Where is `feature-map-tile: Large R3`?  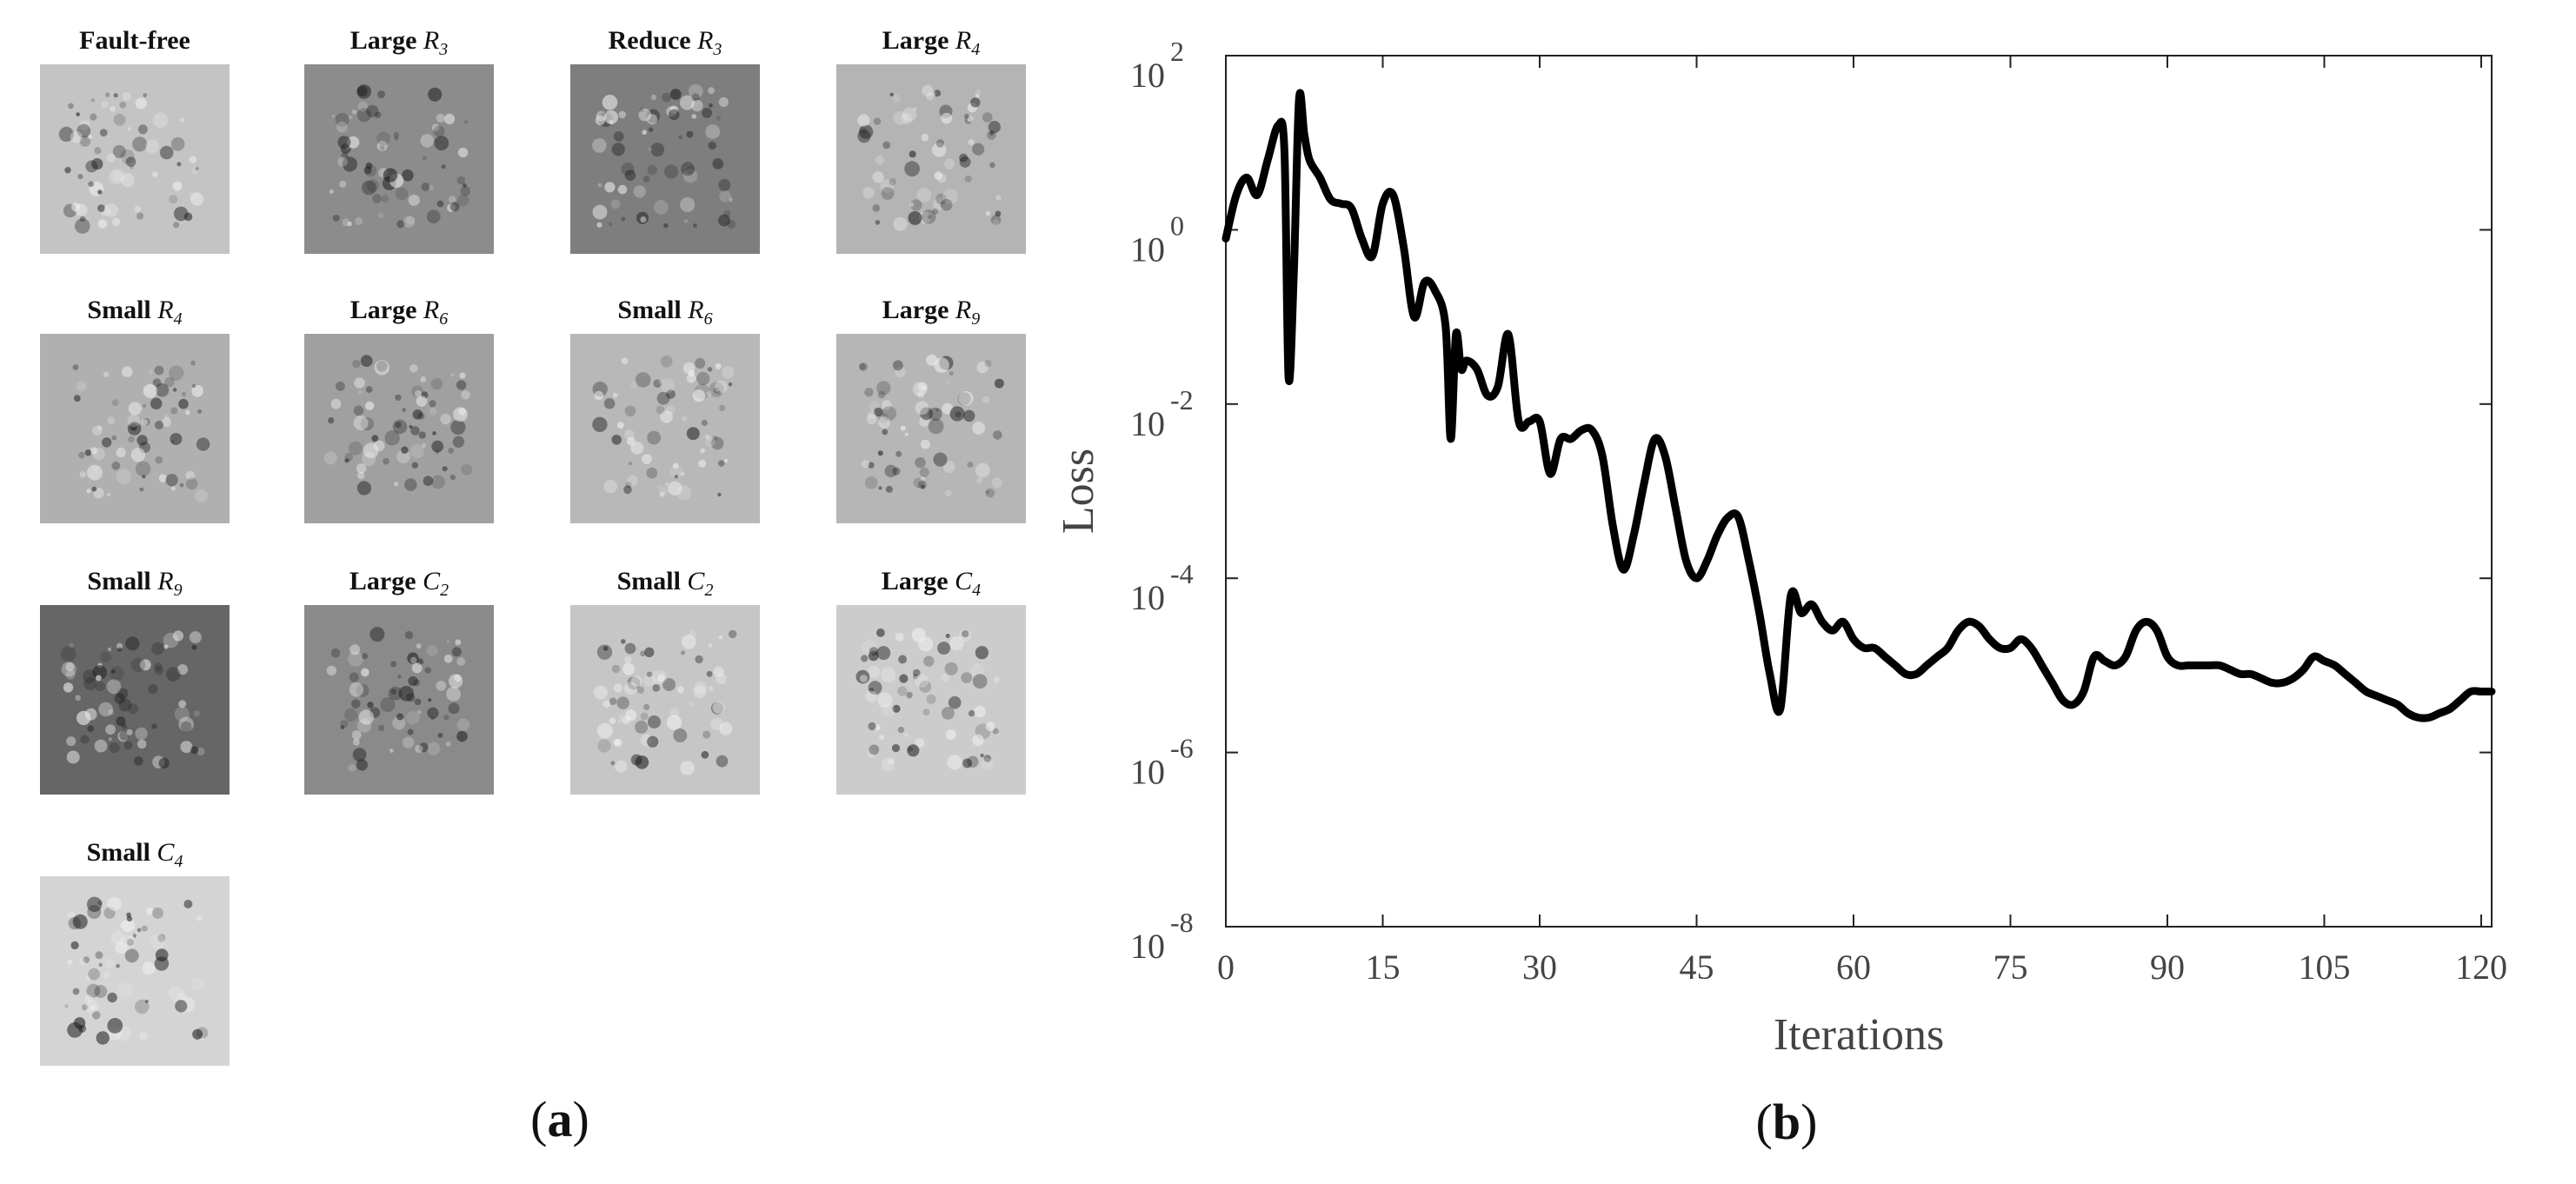
feature-map-tile: Large R3 is located at coordinates (399, 141).